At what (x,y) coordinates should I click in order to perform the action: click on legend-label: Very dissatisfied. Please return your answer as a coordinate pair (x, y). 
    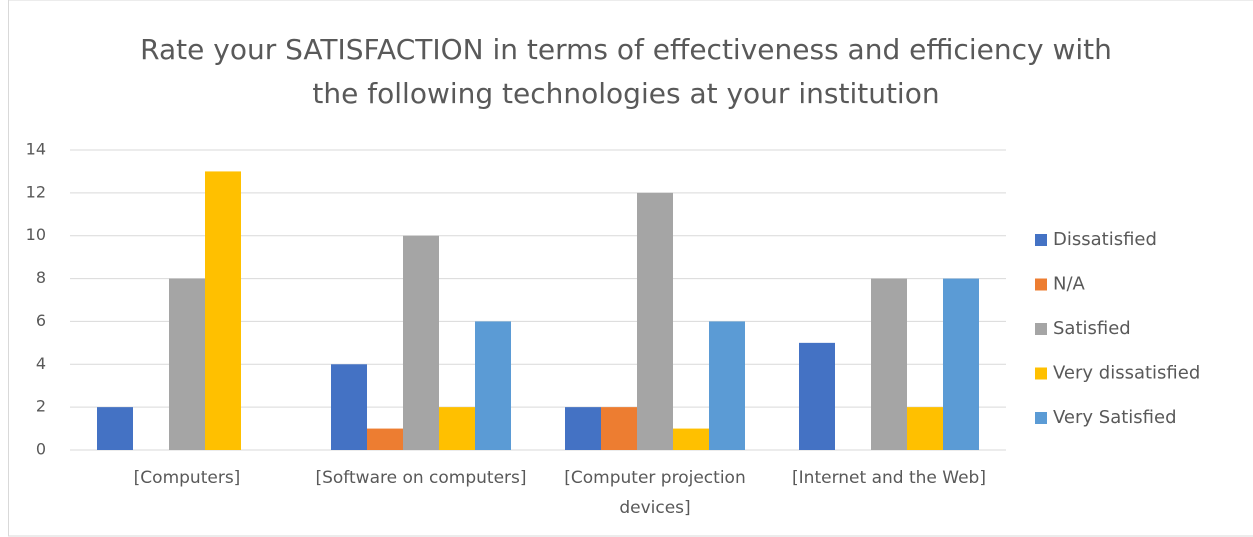
    Looking at the image, I should click on (1126, 373).